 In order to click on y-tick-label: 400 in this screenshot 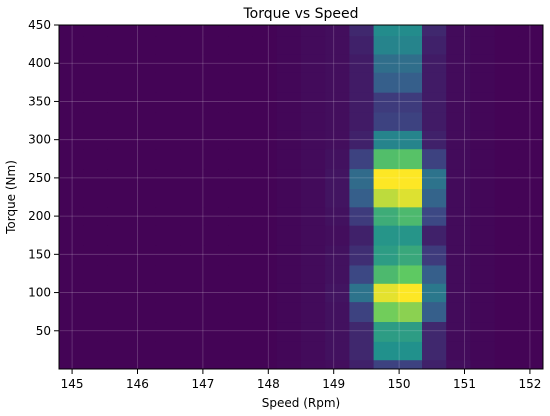, I will do `click(39, 63)`.